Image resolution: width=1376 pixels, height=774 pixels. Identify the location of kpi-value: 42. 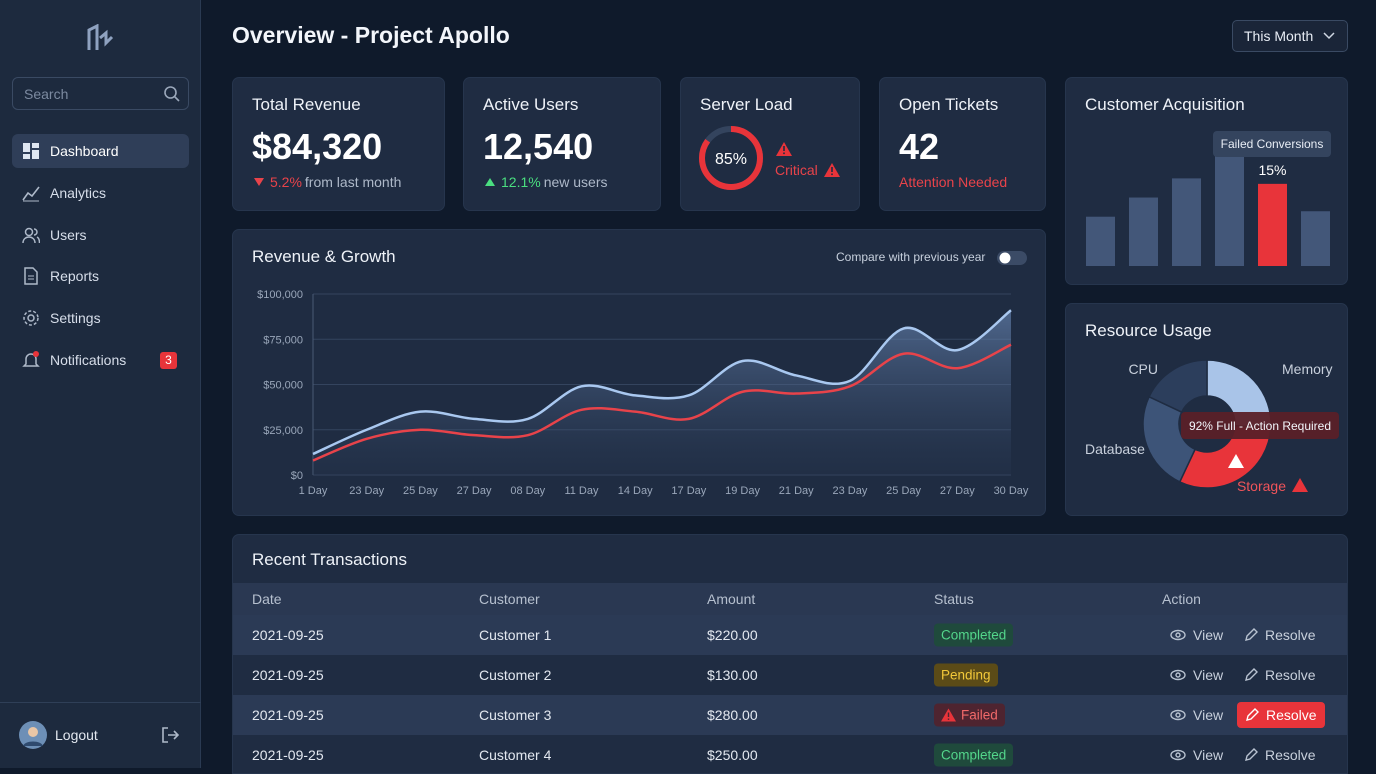
(919, 146).